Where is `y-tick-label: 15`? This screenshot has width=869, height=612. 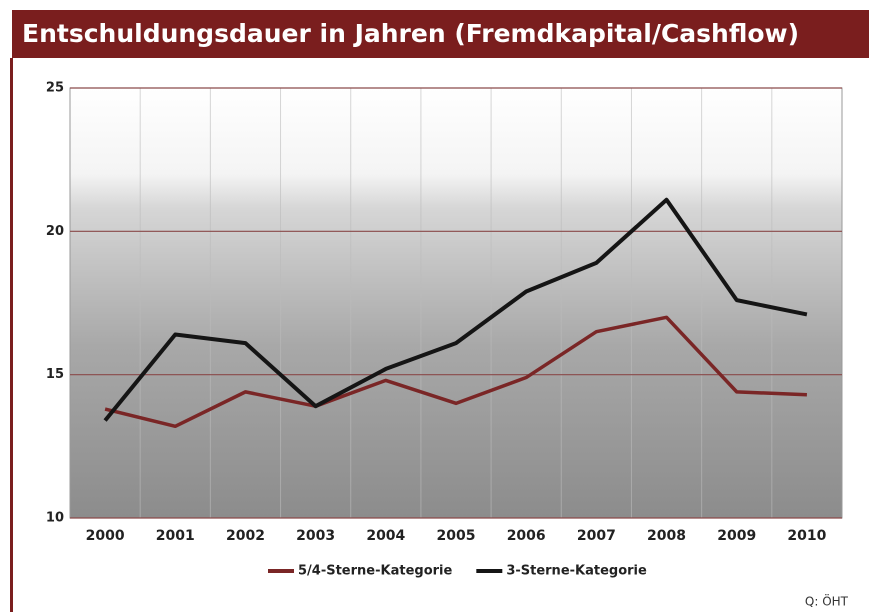 y-tick-label: 15 is located at coordinates (55, 374).